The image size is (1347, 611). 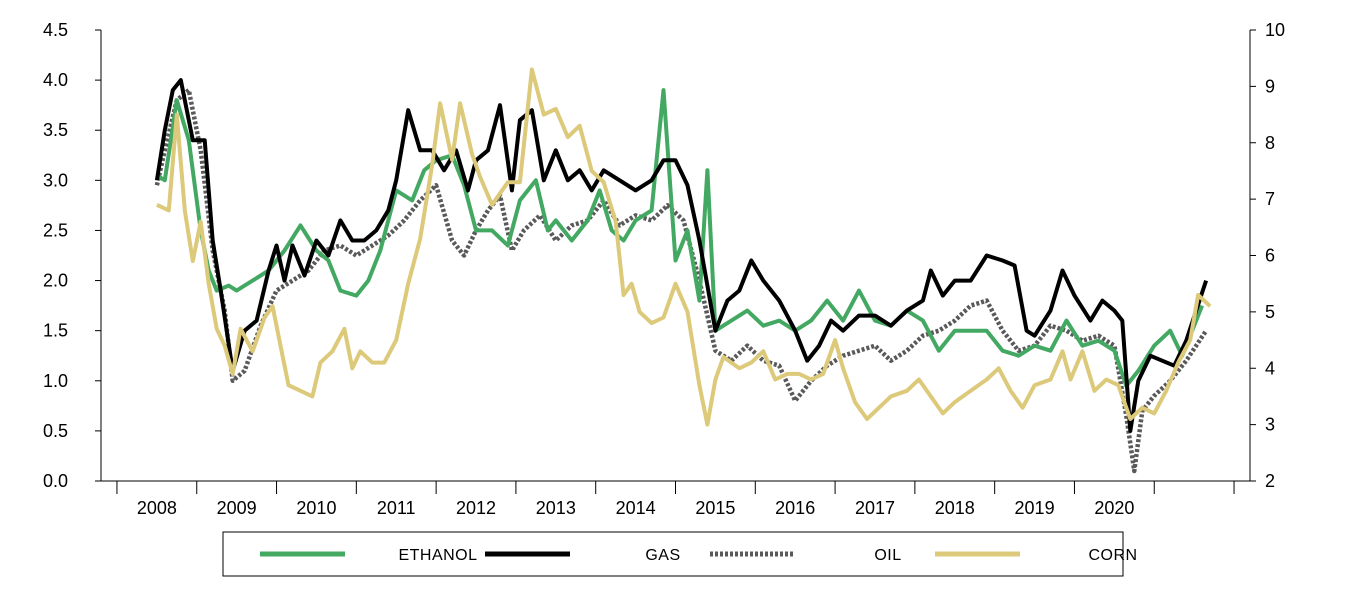 I want to click on right-y-tick-label: 5, so click(x=1270, y=312).